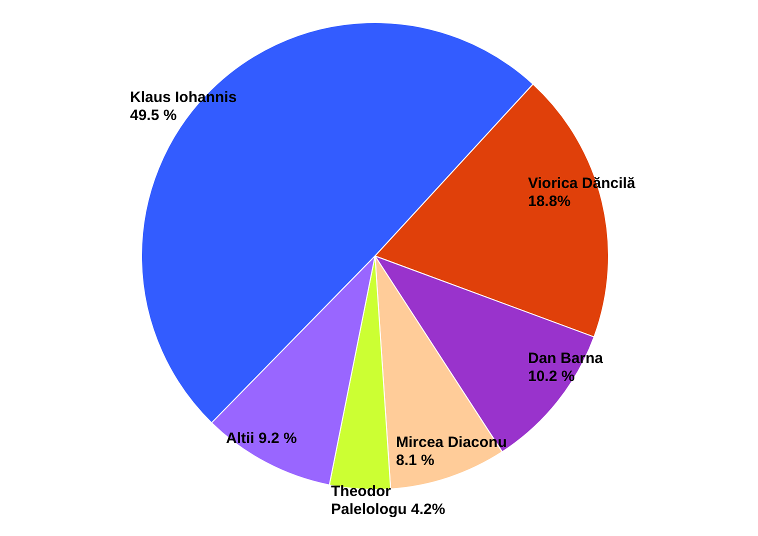 Image resolution: width=758 pixels, height=536 pixels. I want to click on data-label: 18.8%, so click(549, 201).